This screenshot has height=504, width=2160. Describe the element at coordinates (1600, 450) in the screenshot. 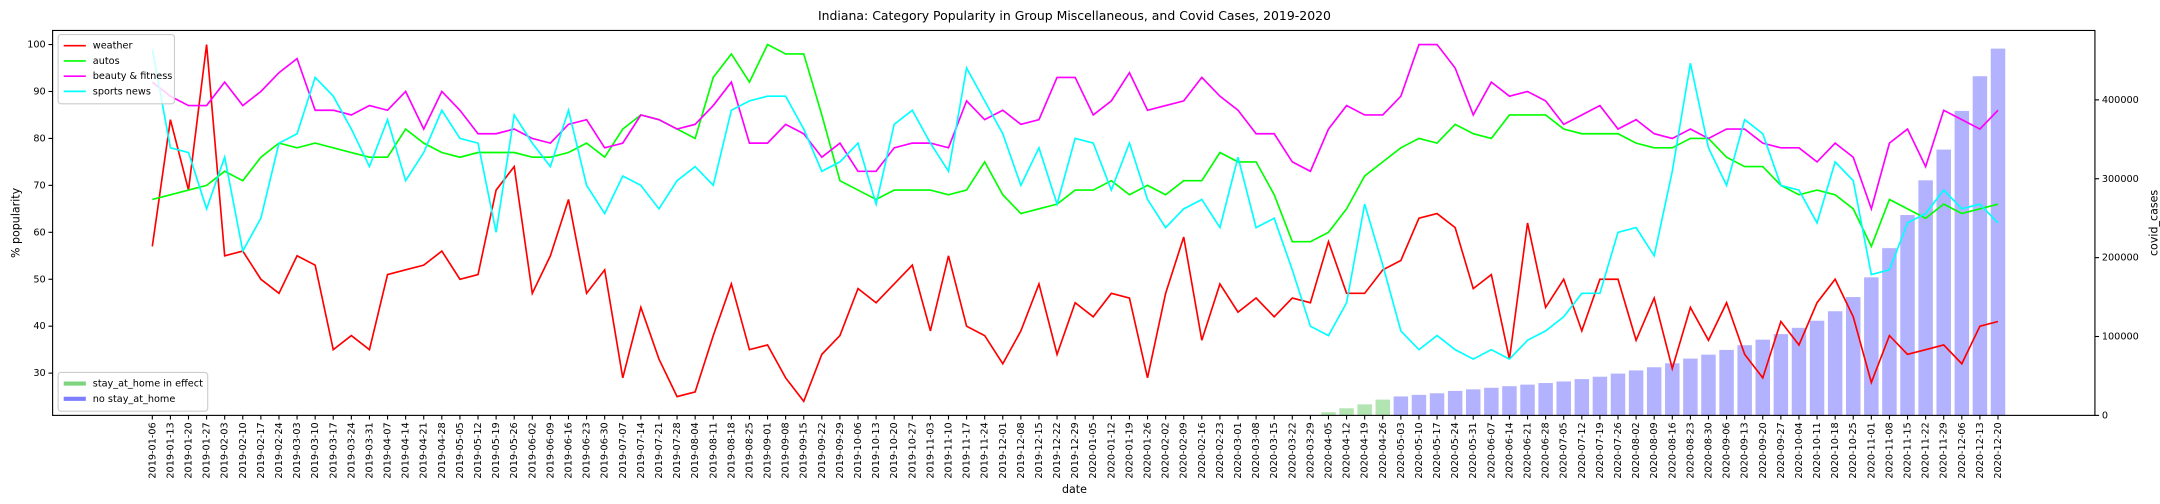

I see `x-tick-label: 2020-07-19` at that location.